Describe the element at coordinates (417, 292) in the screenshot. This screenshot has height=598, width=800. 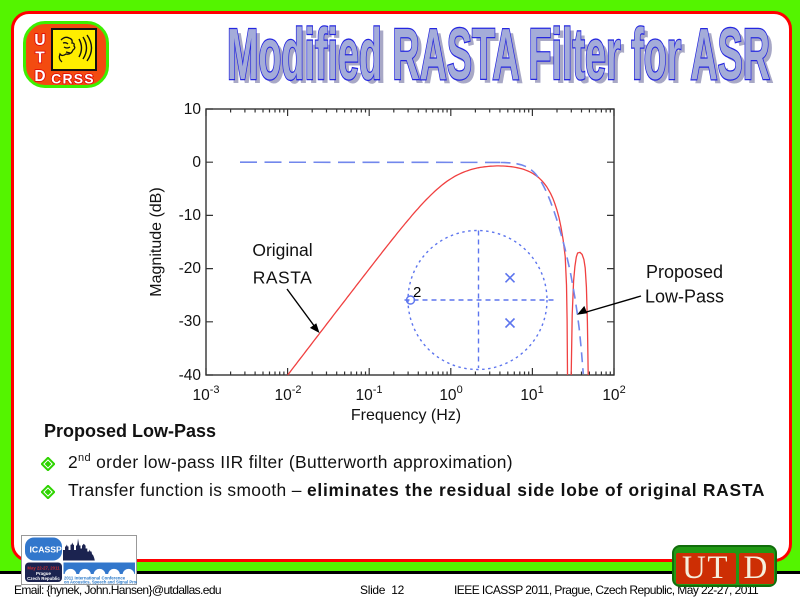
I see `svg-text: 2` at that location.